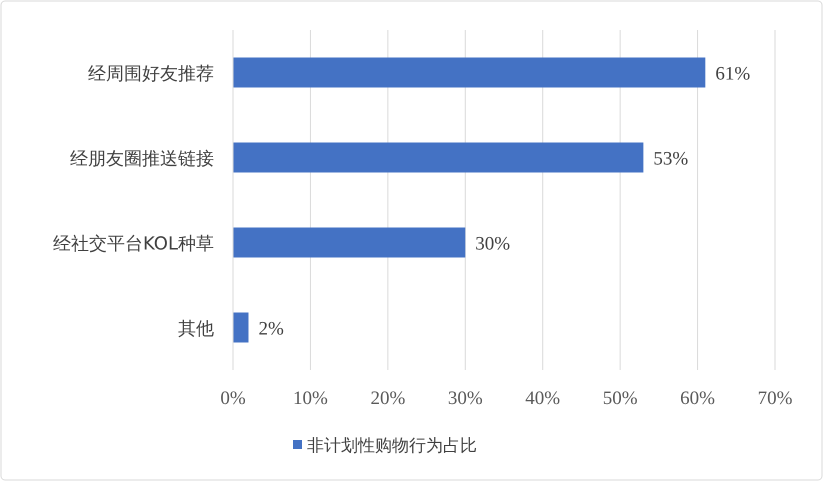  I want to click on y-tick-label: 经周围好友推荐, so click(151, 74).